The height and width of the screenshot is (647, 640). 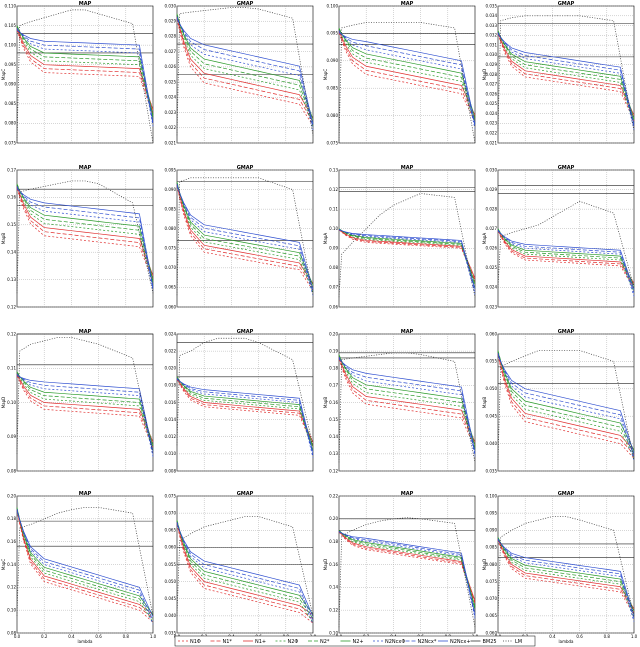 I want to click on y-tick-label: 0.11, so click(x=333, y=208).